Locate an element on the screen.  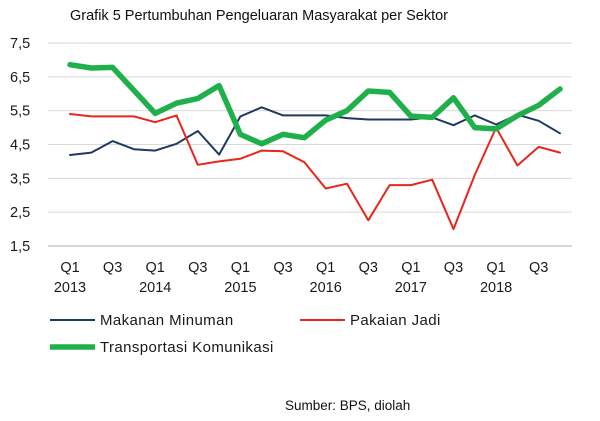
x-tick-year: 2018 is located at coordinates (496, 288).